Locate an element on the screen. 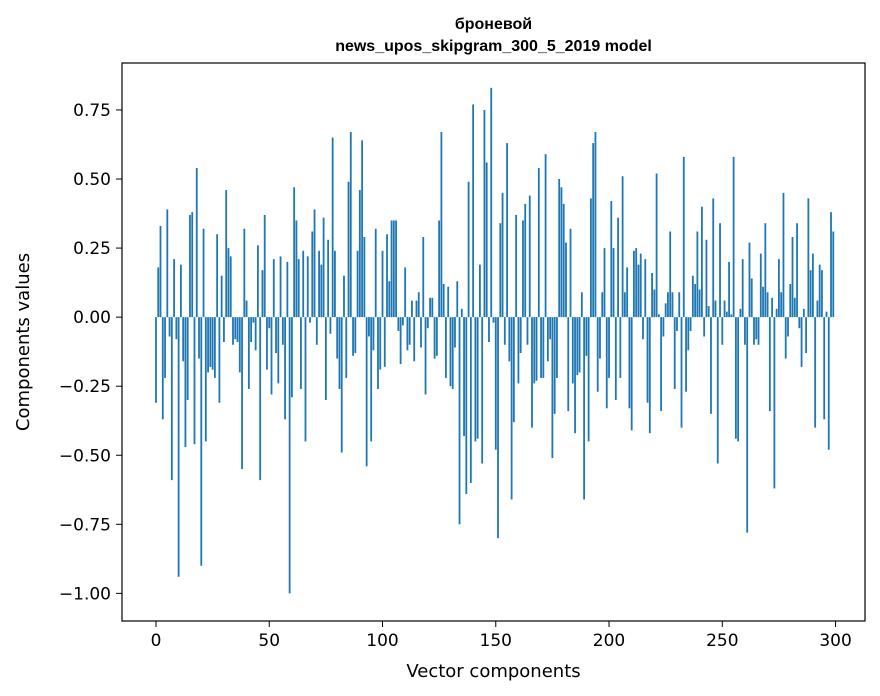 The image size is (880, 696). y-tick-label: 0.25 is located at coordinates (92, 249).